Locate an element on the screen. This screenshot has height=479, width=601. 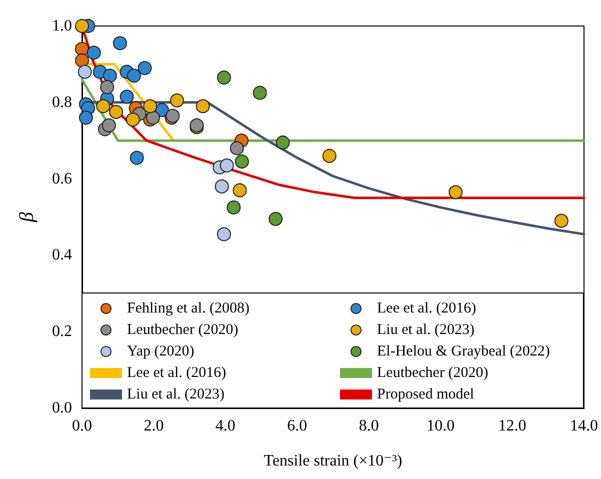
y-tick-label: 0.8 is located at coordinates (62, 102).